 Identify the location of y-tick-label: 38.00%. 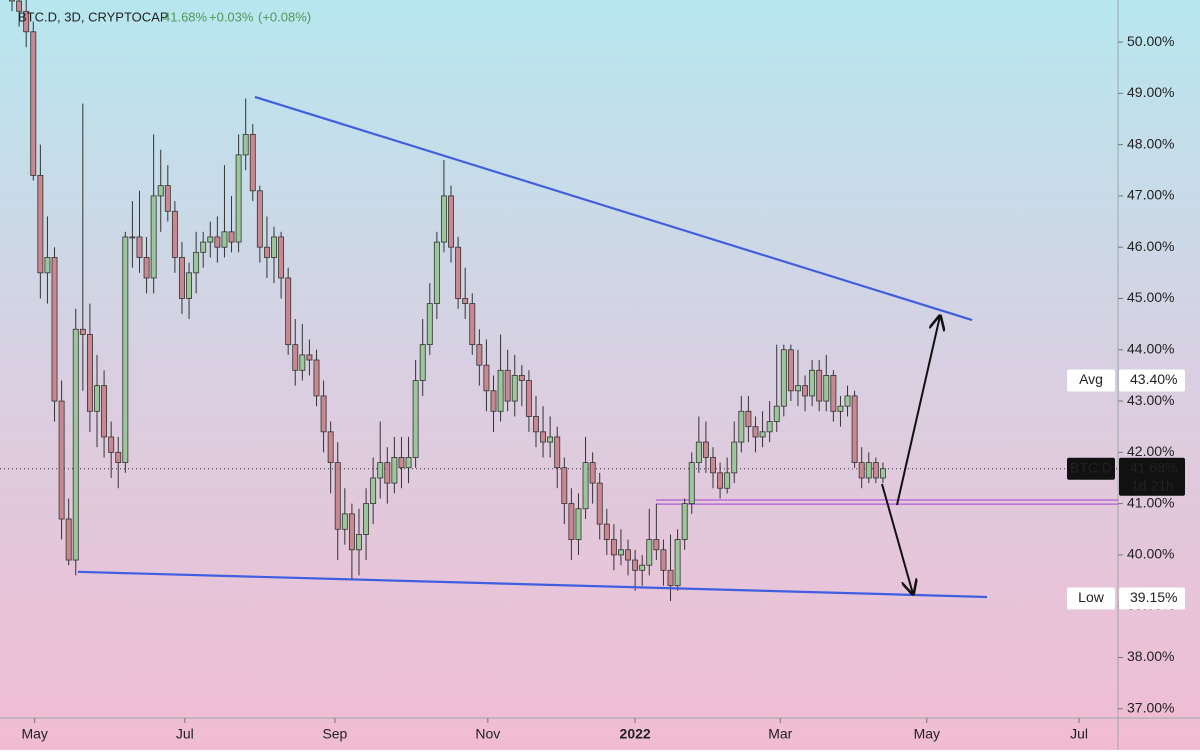
(1150, 656).